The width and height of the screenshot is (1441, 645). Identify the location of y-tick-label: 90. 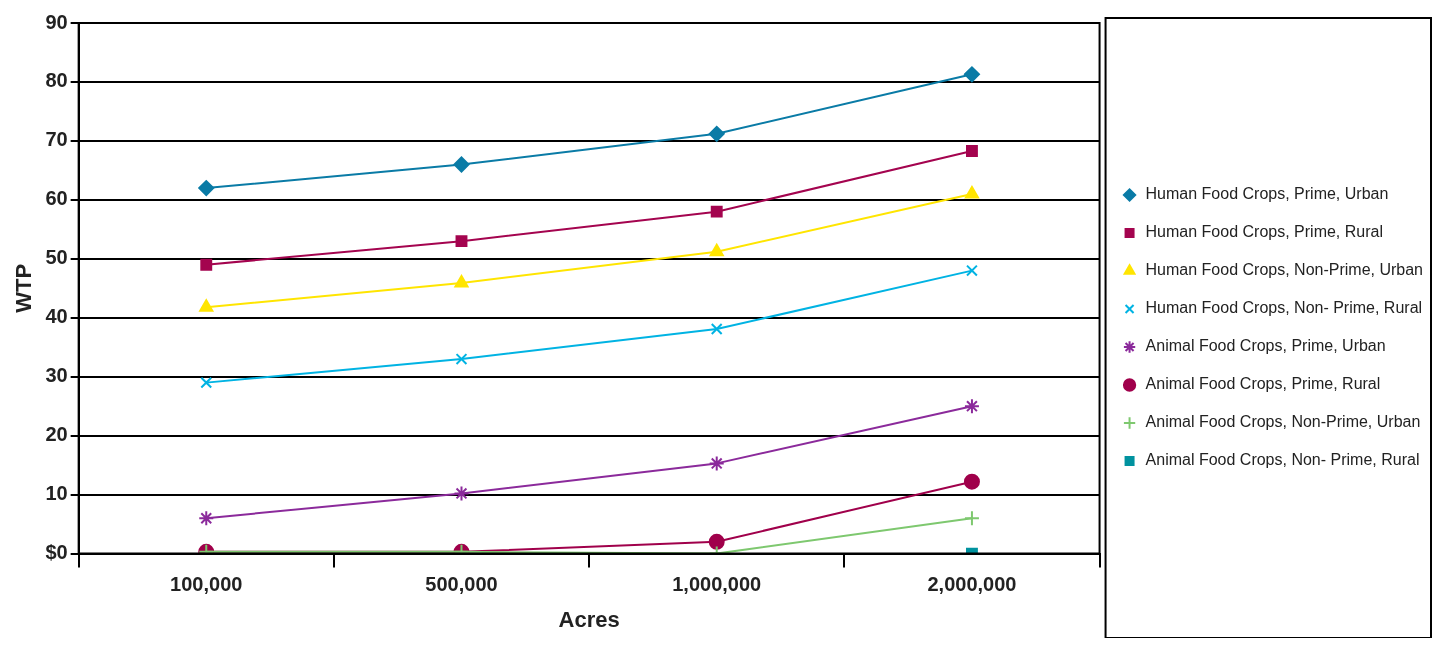
(56, 21).